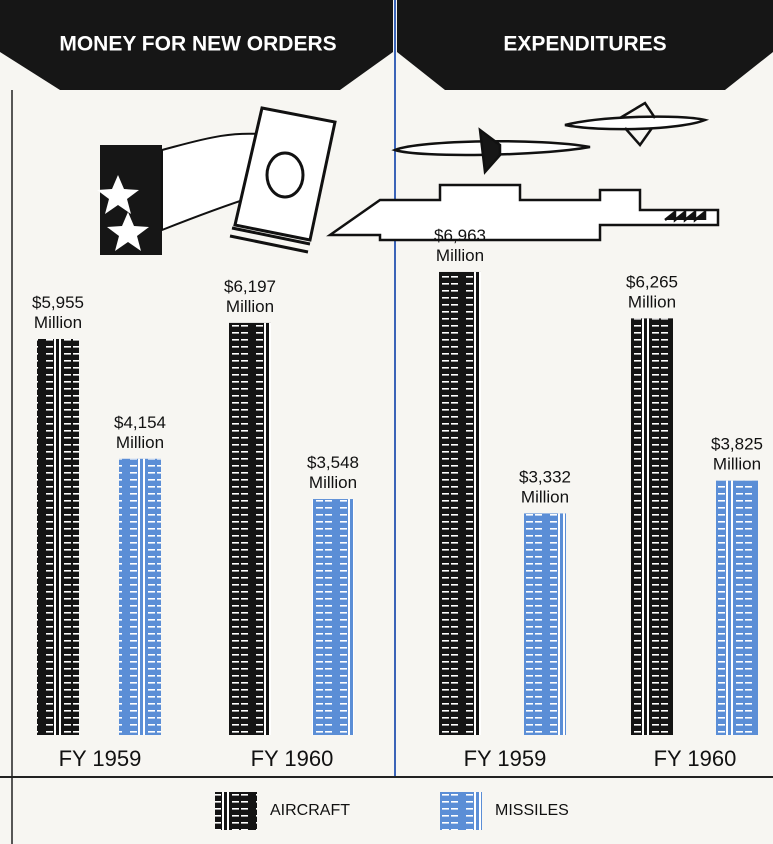  Describe the element at coordinates (58, 312) in the screenshot. I see `value-label: $5,955 Million` at that location.